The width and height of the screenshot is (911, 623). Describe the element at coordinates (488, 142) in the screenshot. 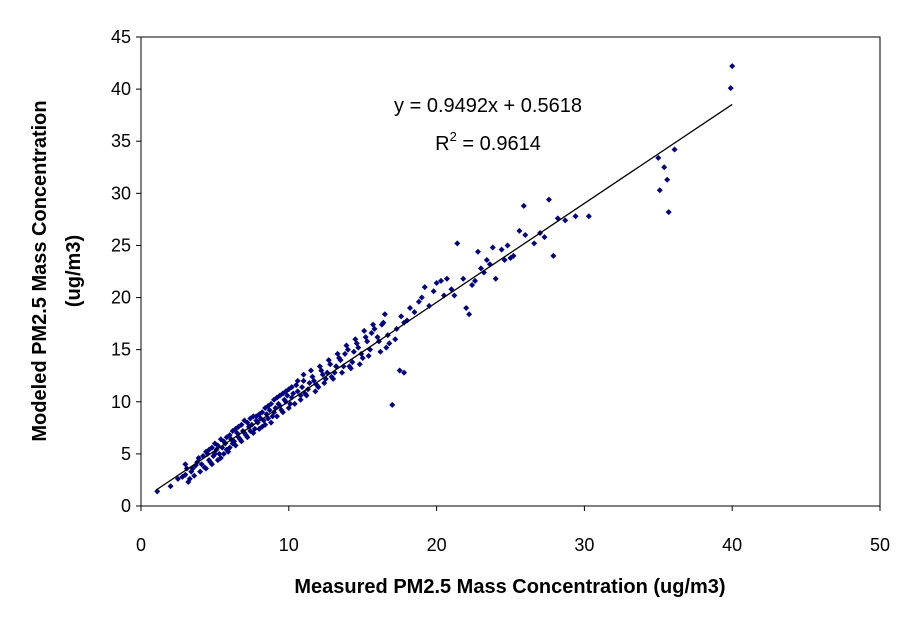

I see `r-squared-label: R2 = 0.9614` at that location.